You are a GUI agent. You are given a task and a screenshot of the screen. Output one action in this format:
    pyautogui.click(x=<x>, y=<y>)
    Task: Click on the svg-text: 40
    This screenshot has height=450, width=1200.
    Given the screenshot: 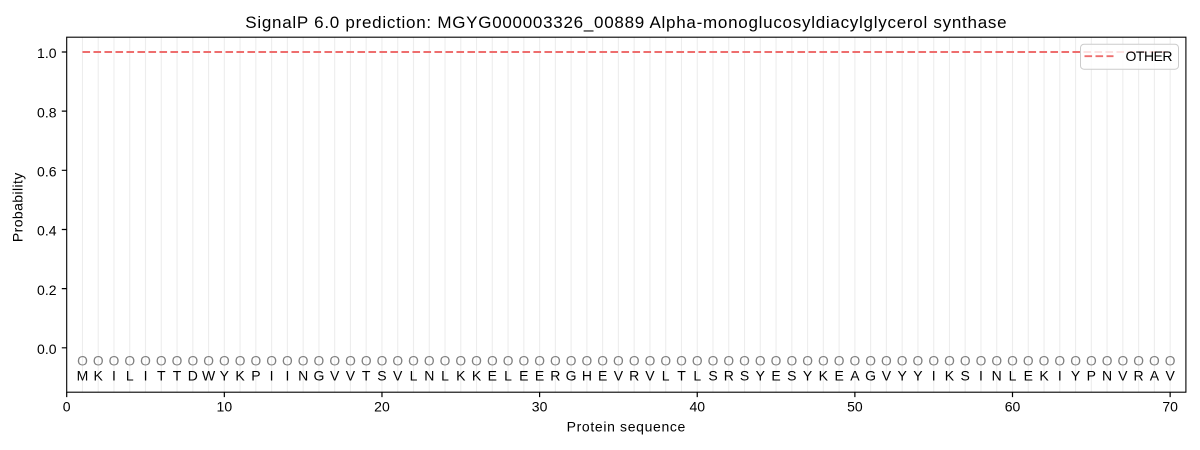 What is the action you would take?
    pyautogui.click(x=697, y=407)
    